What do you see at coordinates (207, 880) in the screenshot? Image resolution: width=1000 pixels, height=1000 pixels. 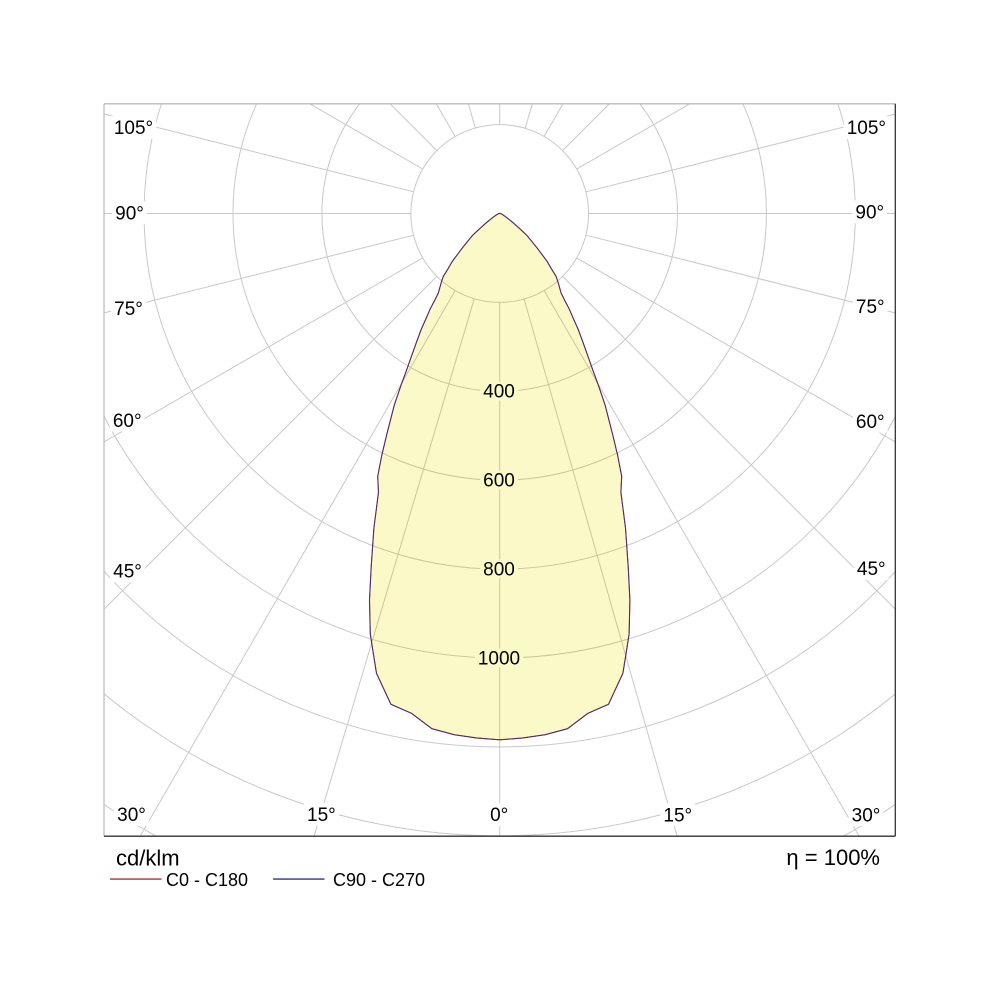 I see `svg-text: C0 - C180` at bounding box center [207, 880].